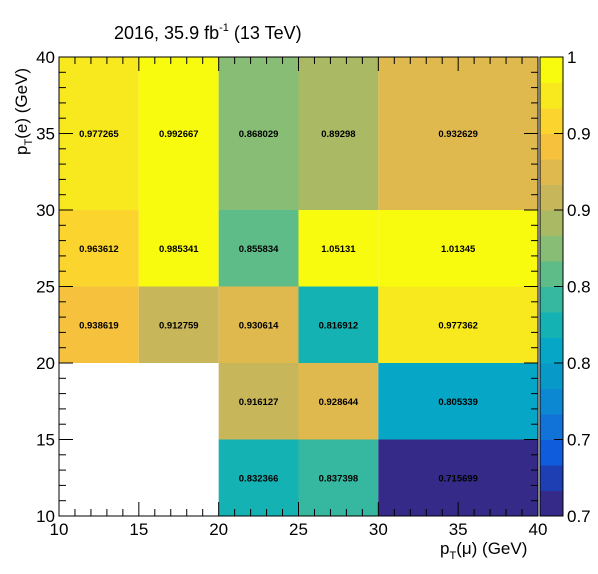  I want to click on colorbar-tick-label: 1, so click(571, 57).